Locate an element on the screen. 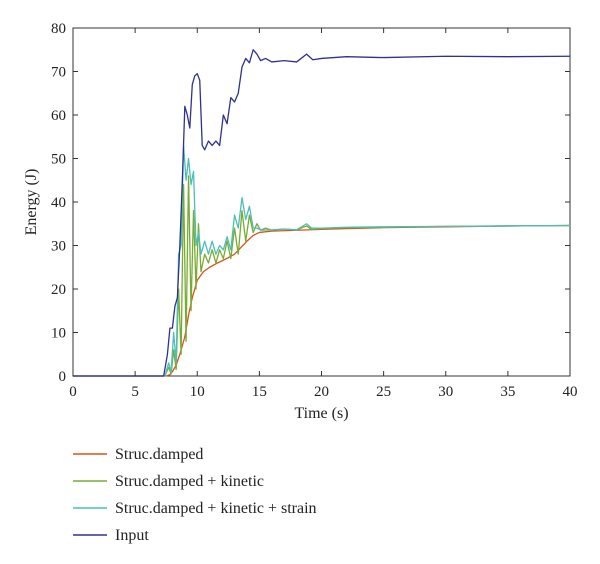 The height and width of the screenshot is (564, 600). x-tick-label: 15 is located at coordinates (259, 392).